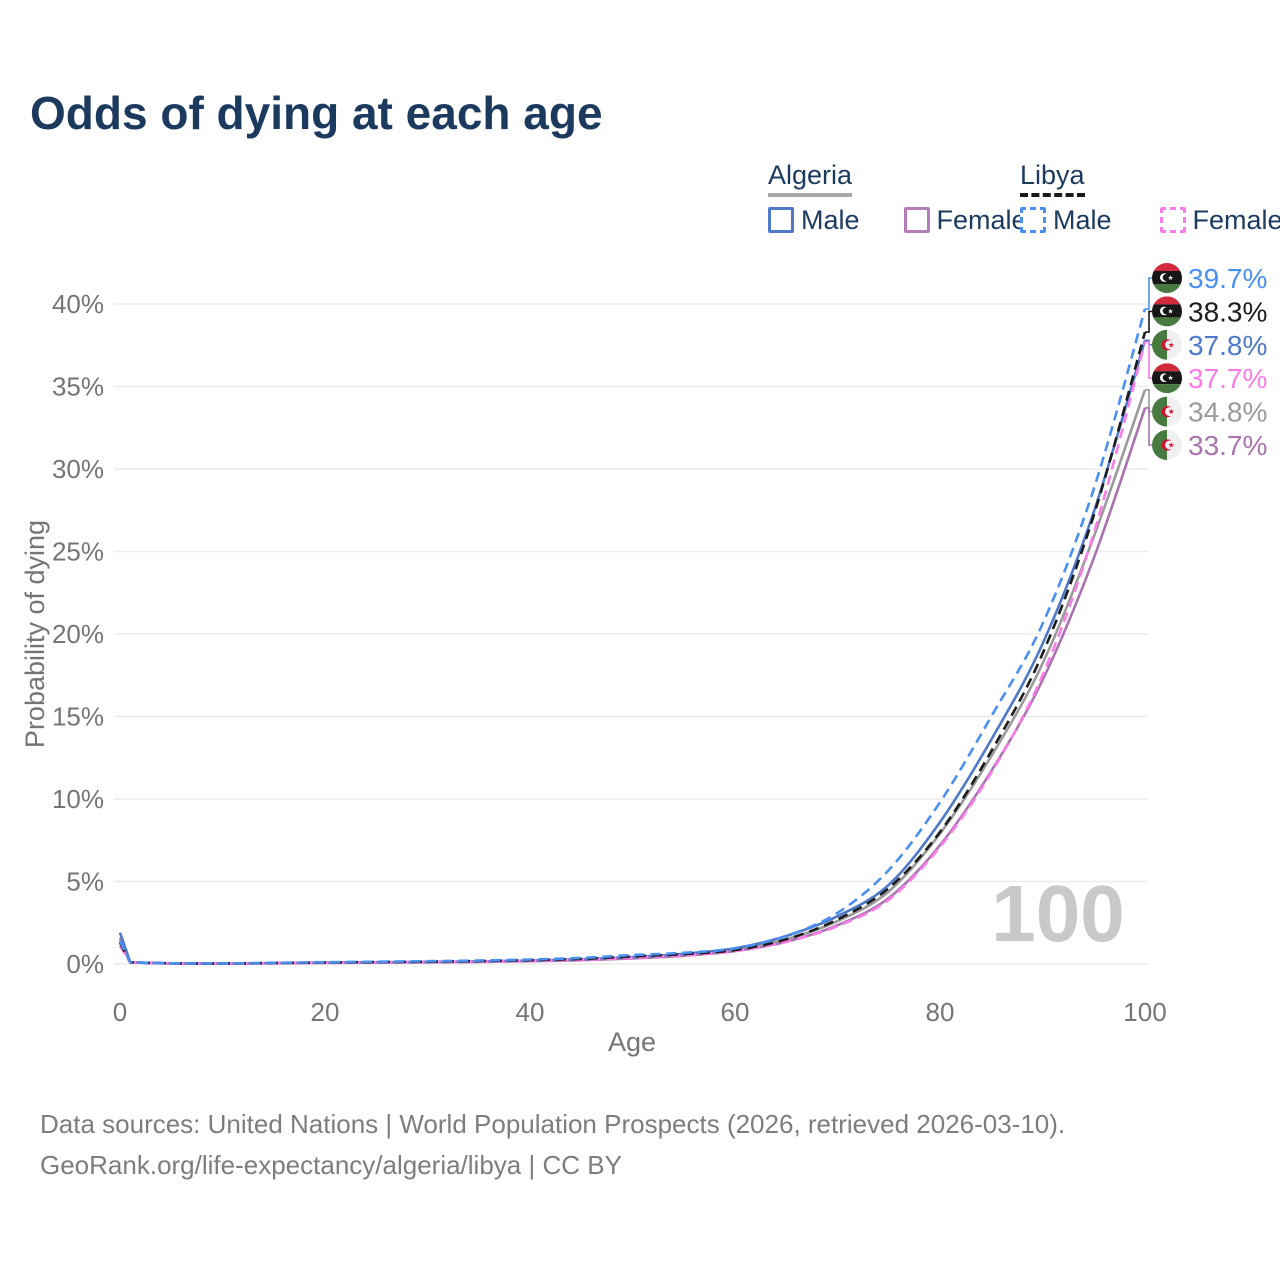  I want to click on legend-row-algeria: Male Female, so click(897, 220).